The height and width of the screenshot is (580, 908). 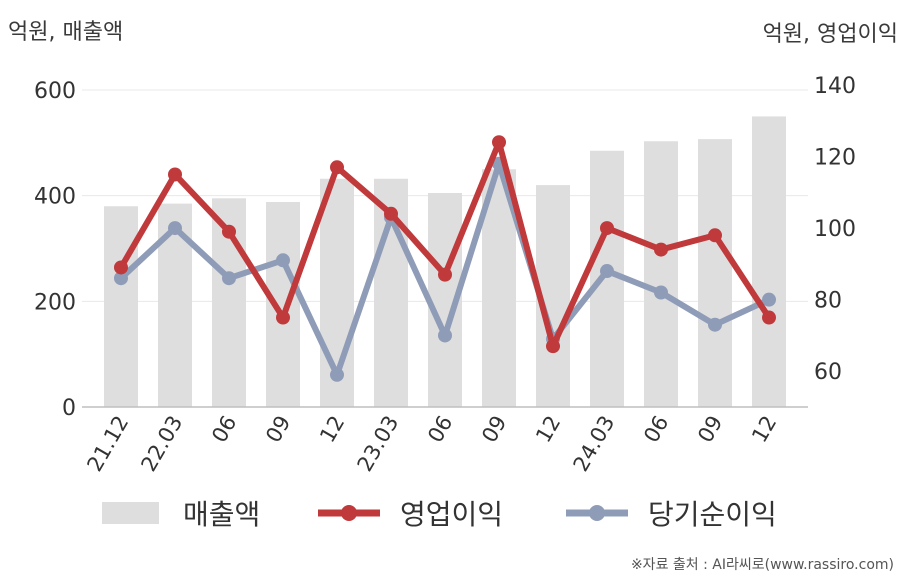 What do you see at coordinates (130, 513) in the screenshot?
I see `legend-bar-swatch` at bounding box center [130, 513].